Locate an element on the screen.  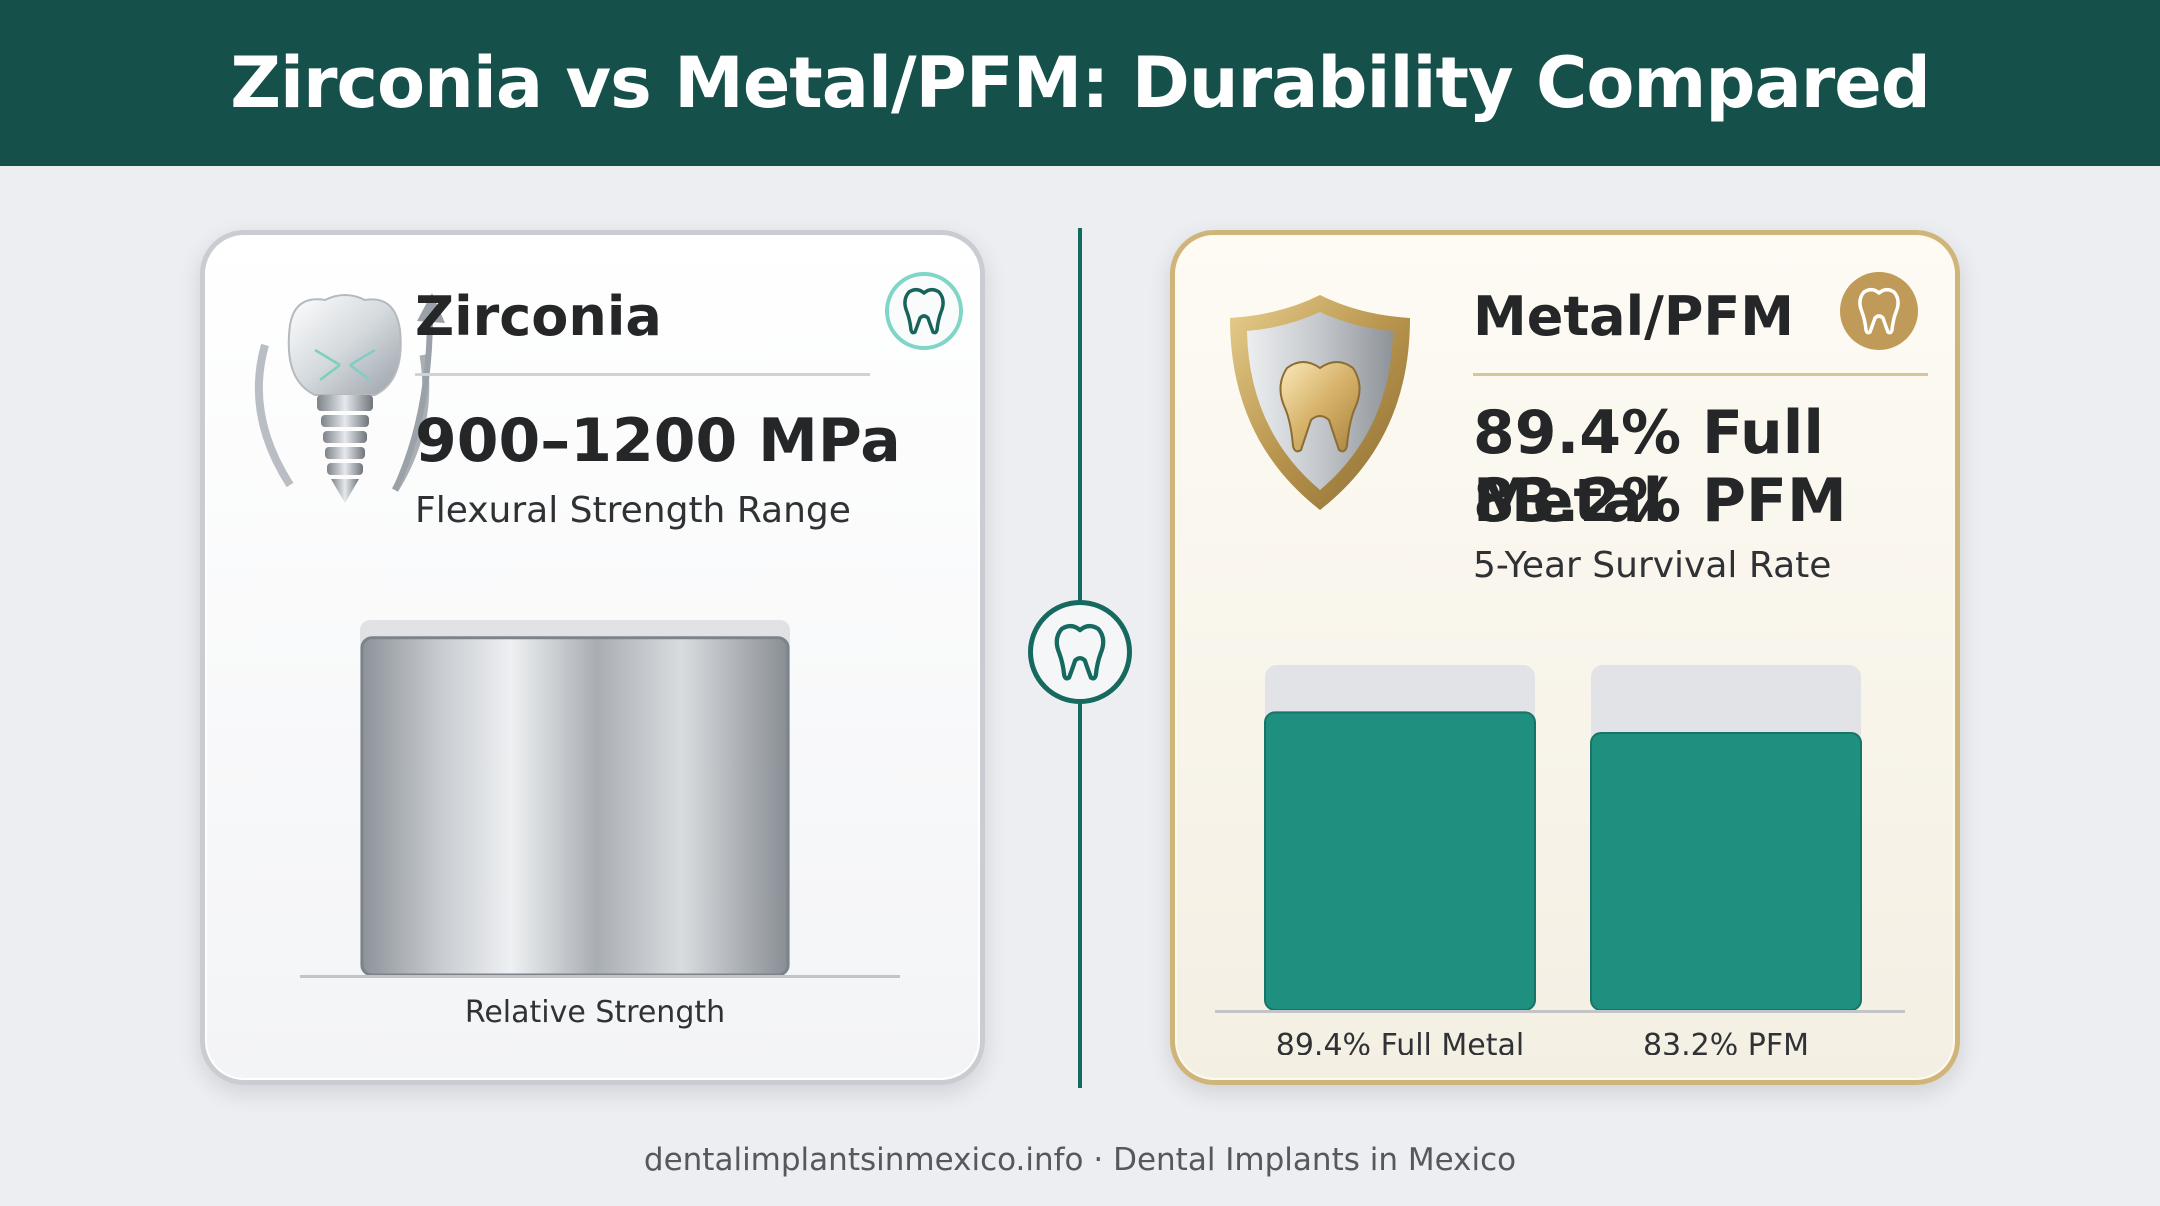
zirconia-divider is located at coordinates (642, 374).